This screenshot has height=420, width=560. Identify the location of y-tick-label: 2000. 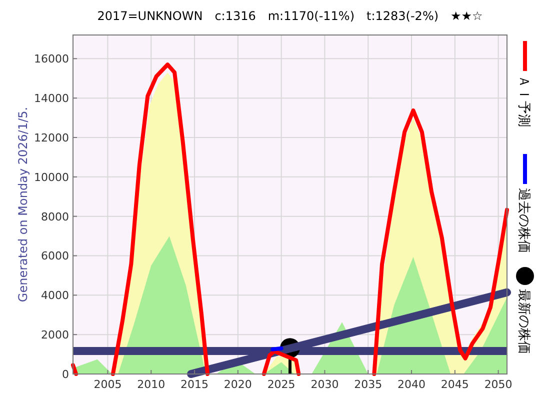
(55, 335).